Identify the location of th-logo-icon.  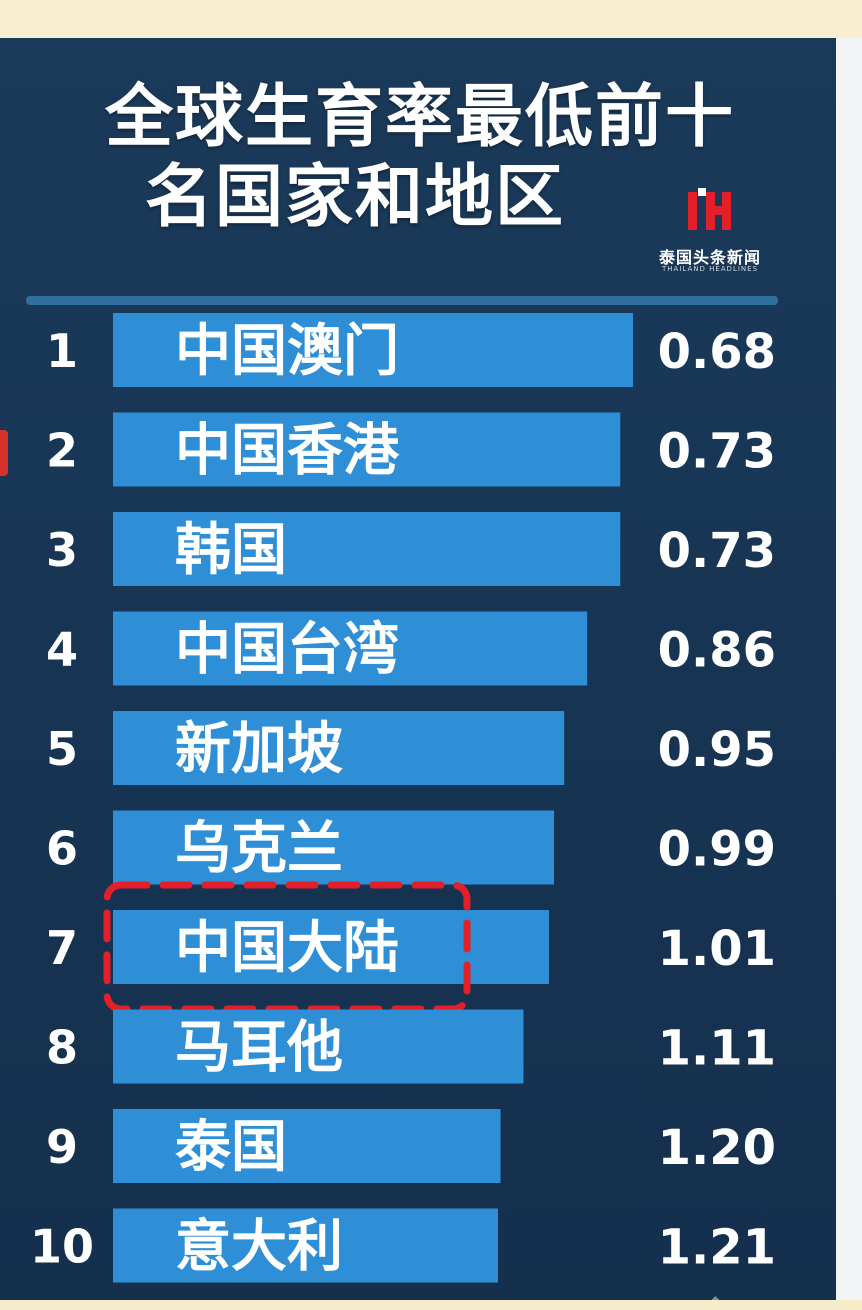
(709, 209).